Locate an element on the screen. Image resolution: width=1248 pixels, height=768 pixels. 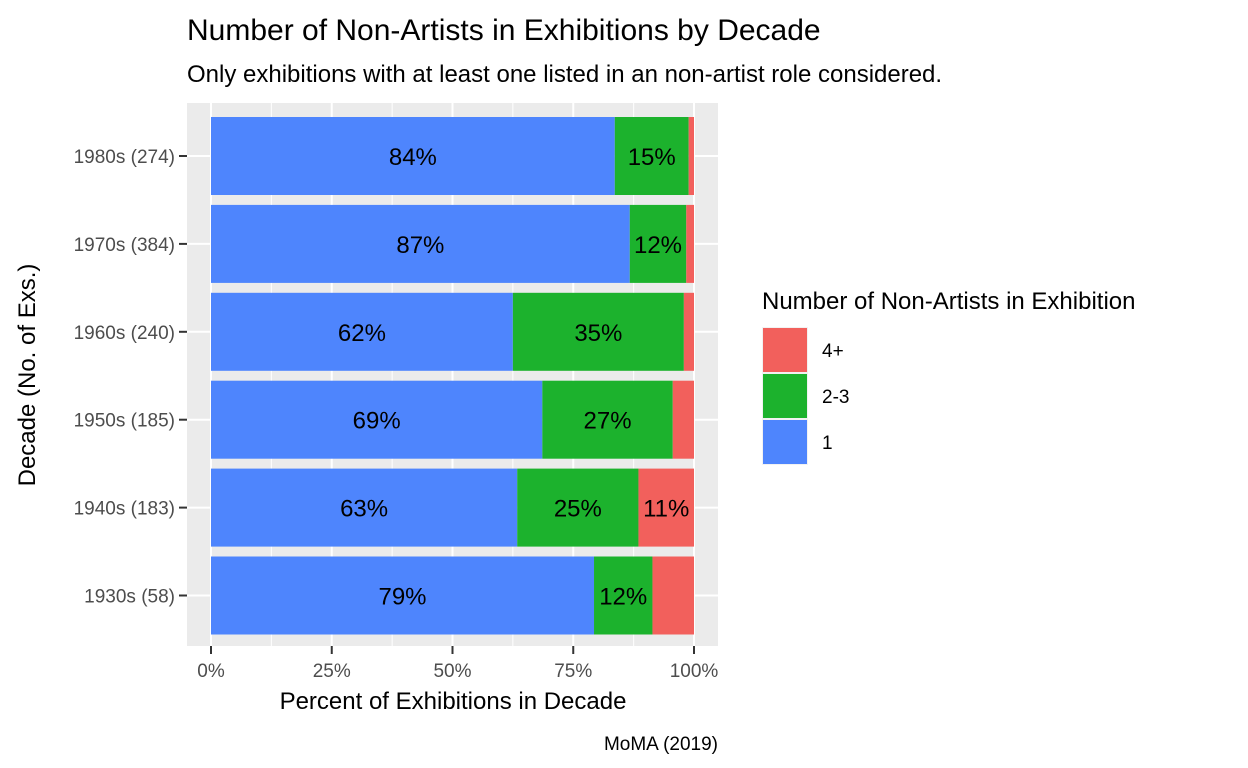
y-tick-label: 1970s (384) is located at coordinates (124, 245).